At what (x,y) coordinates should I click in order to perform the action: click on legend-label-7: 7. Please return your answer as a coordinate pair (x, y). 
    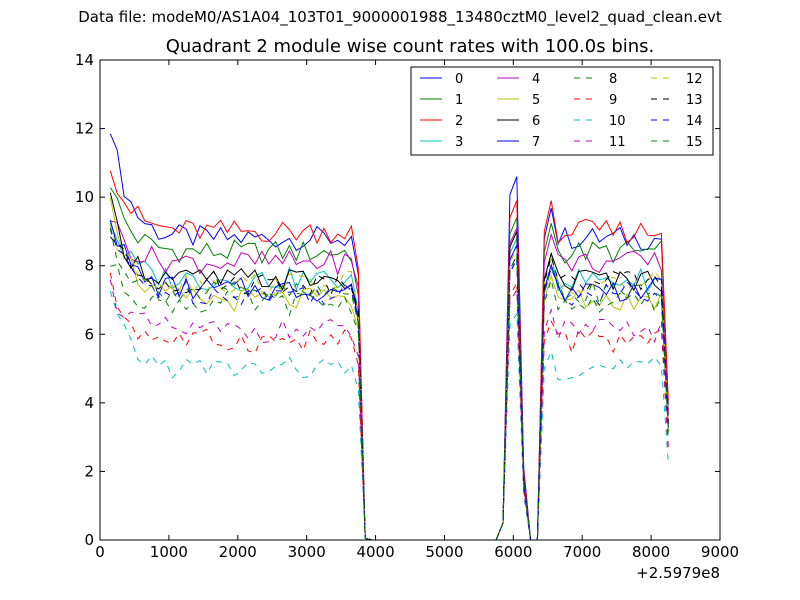
    Looking at the image, I should click on (536, 142).